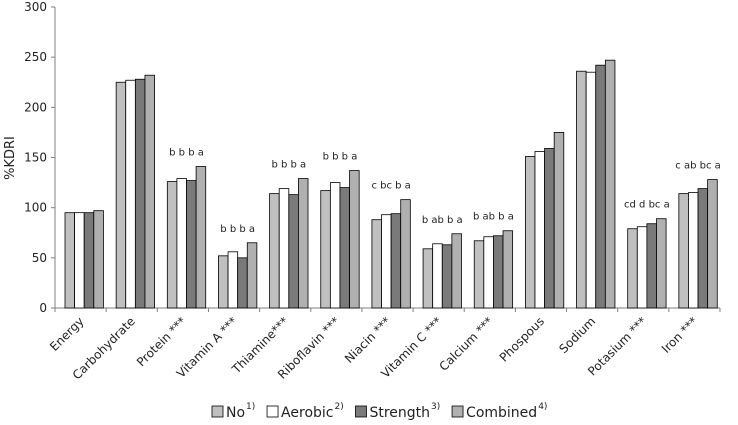  I want to click on x-category-label: Iron ***, so click(680, 335).